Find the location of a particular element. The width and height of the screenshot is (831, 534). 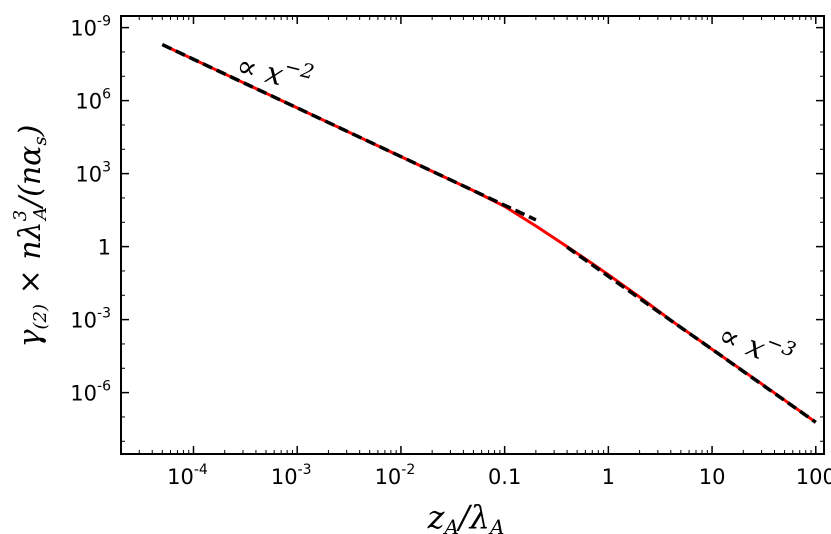

y-tick-label: 10⁻⁶ is located at coordinates (90, 392).